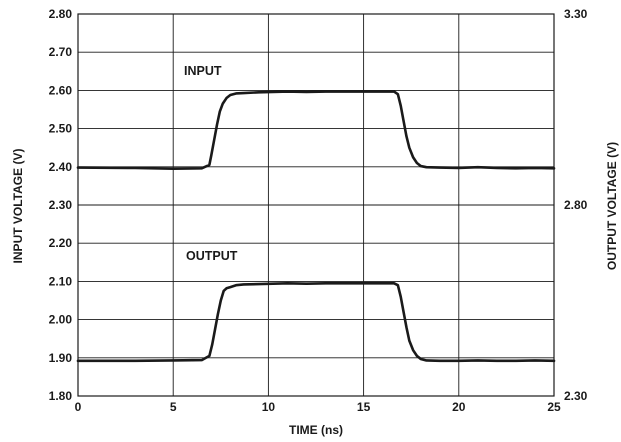 This screenshot has height=442, width=621. I want to click on x-axis-ticks: 0 5 10 15 20 25, so click(318, 407).